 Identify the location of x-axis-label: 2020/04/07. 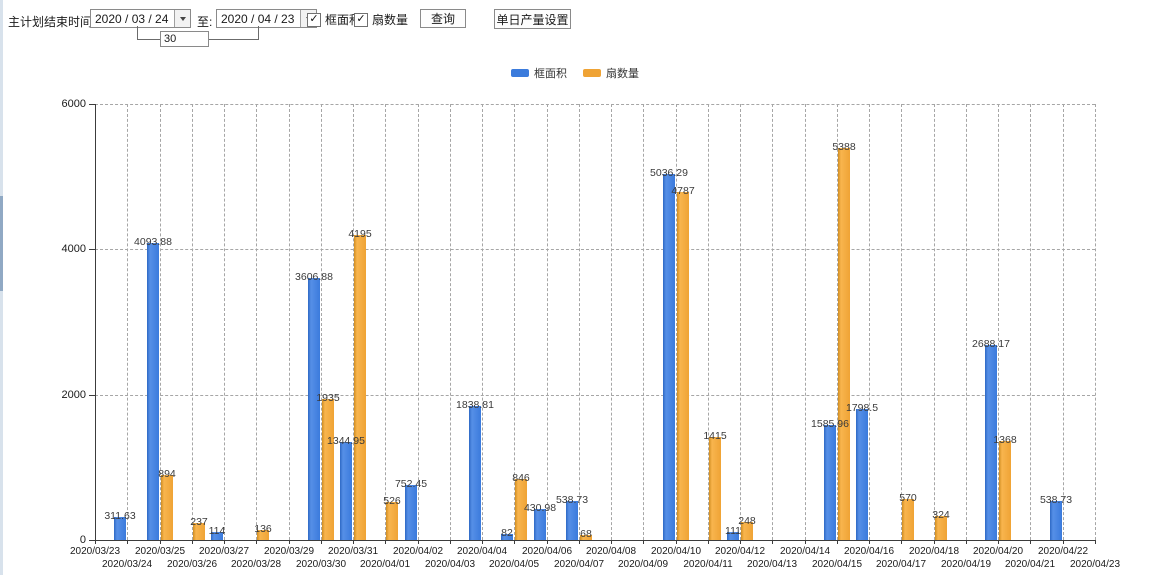
(579, 564).